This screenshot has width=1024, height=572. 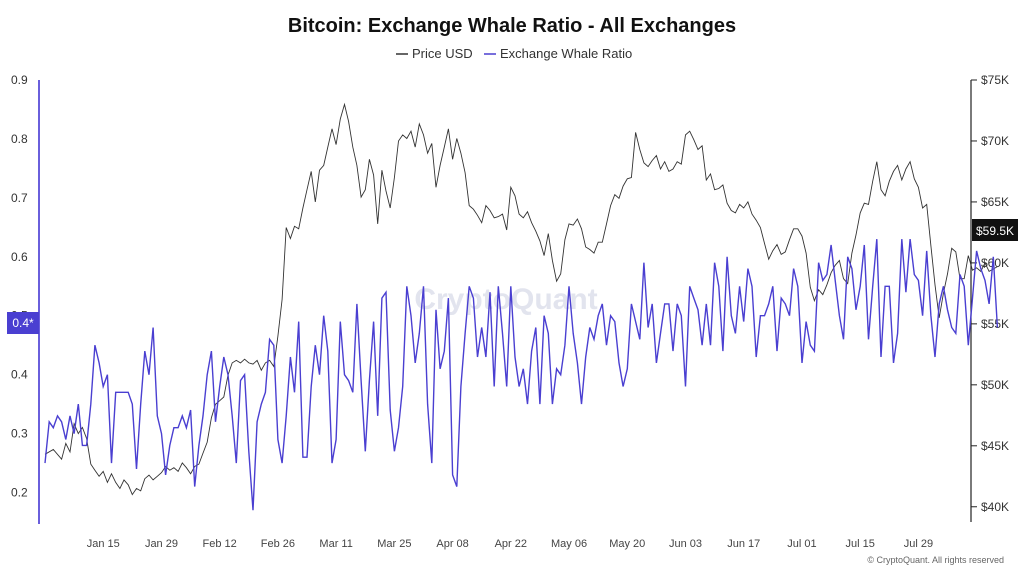 I want to click on x-tick-label: Feb 26, so click(x=278, y=544).